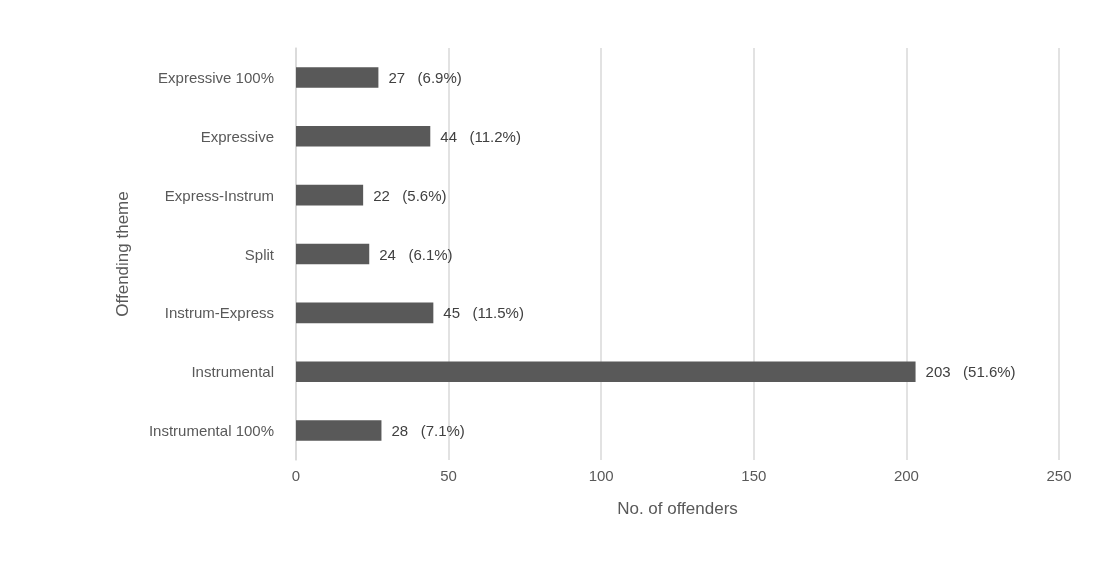  Describe the element at coordinates (425, 77) in the screenshot. I see `data-label: 27 (6.9%)` at that location.